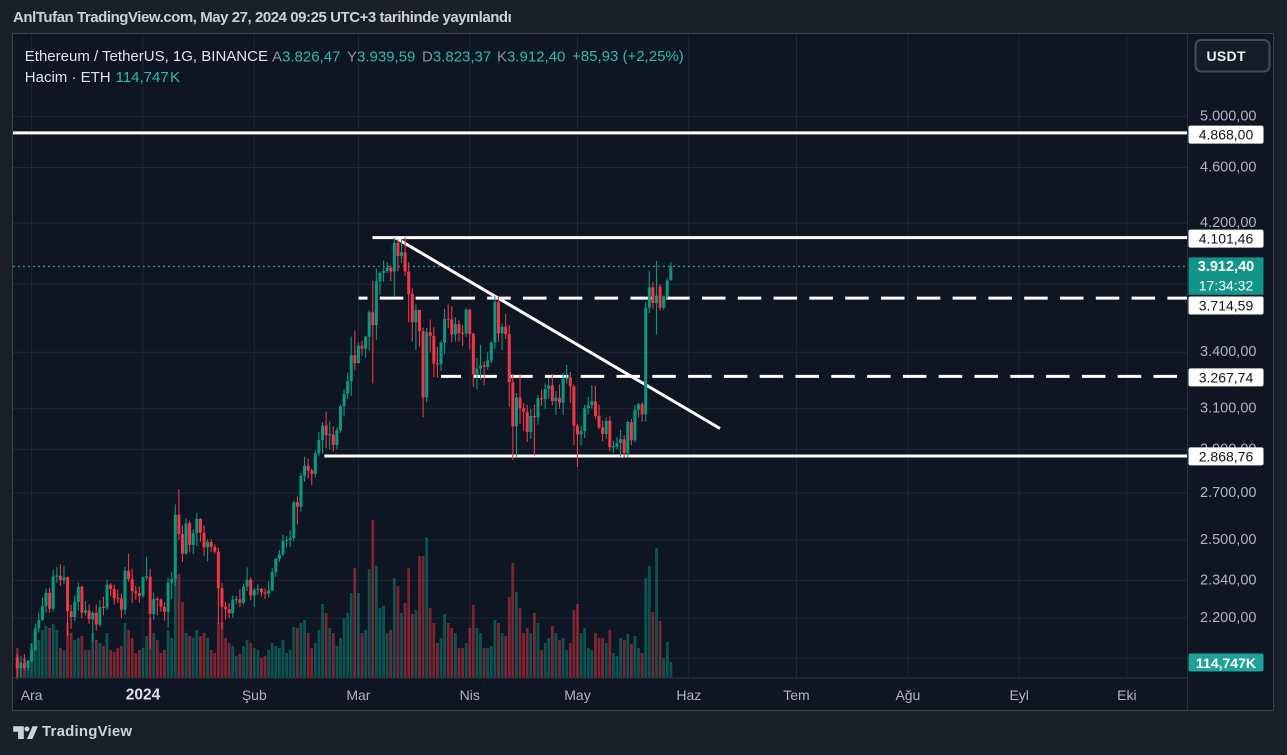 Image resolution: width=1287 pixels, height=755 pixels. What do you see at coordinates (1226, 239) in the screenshot?
I see `svg-text: 4.101,46` at bounding box center [1226, 239].